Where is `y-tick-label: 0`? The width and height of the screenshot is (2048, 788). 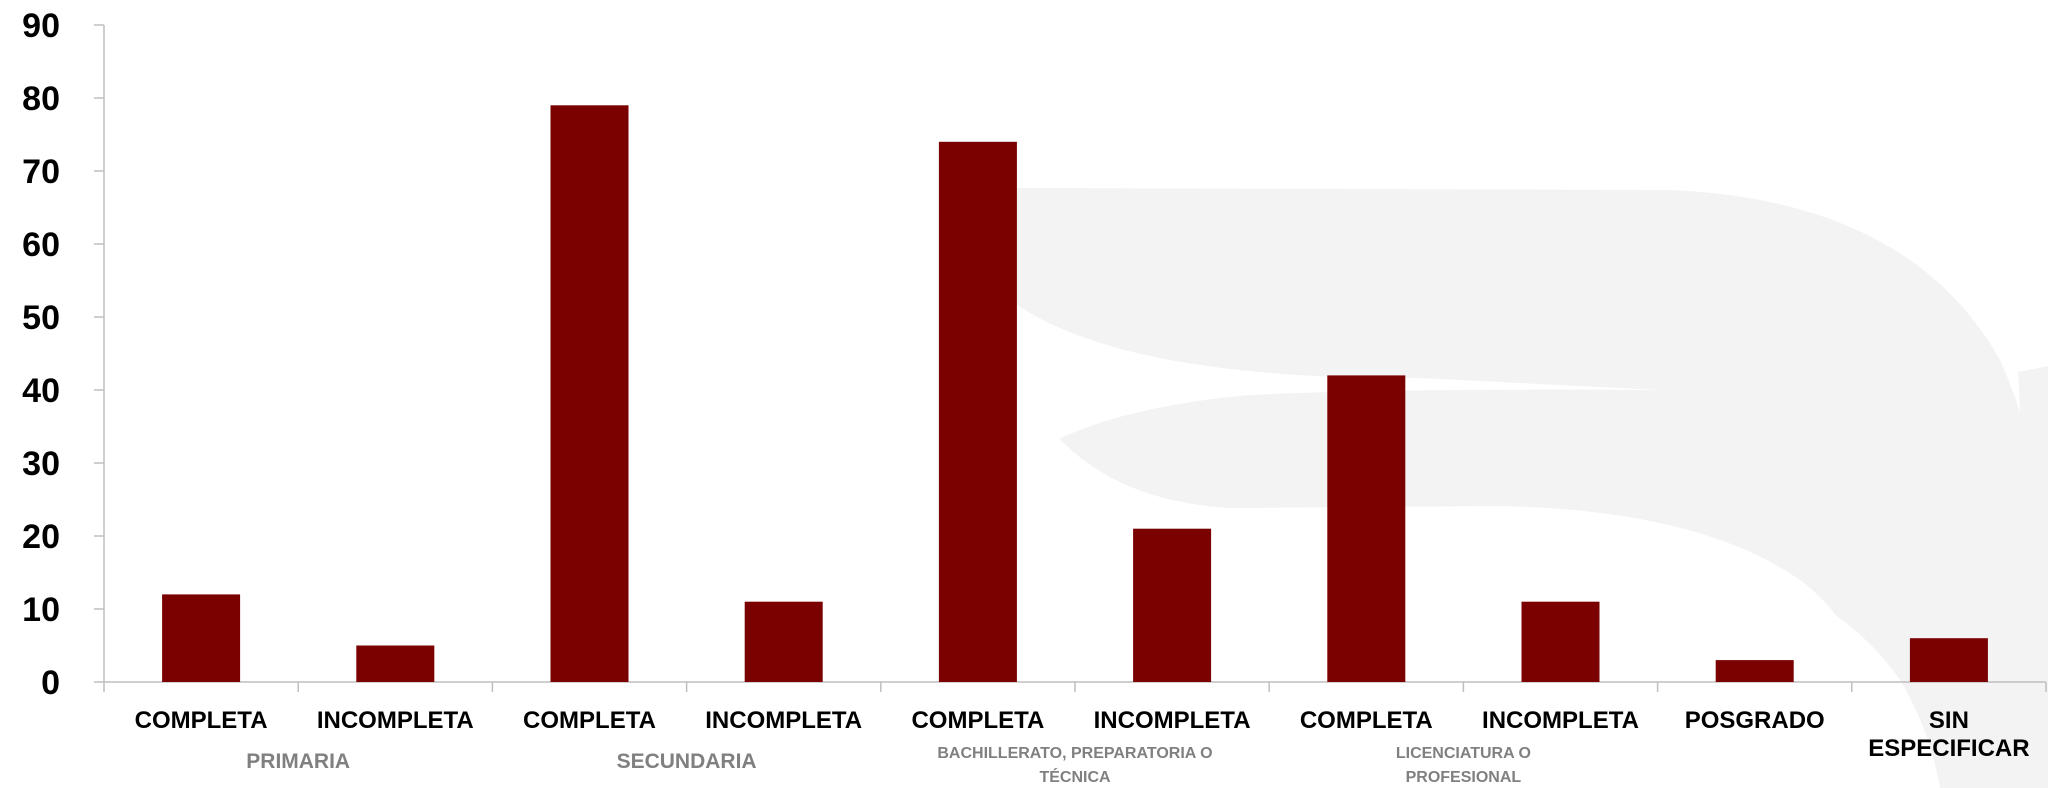
y-tick-label: 0 is located at coordinates (50, 683).